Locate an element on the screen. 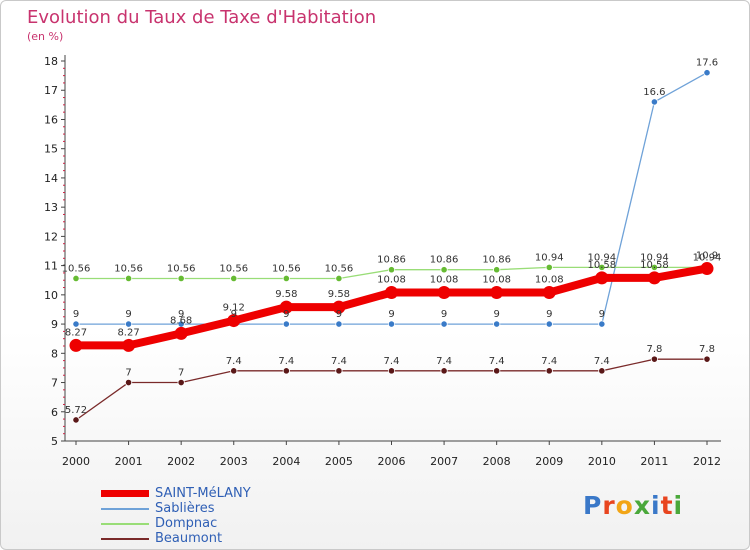  legend-item: Beaumont is located at coordinates (176, 538).